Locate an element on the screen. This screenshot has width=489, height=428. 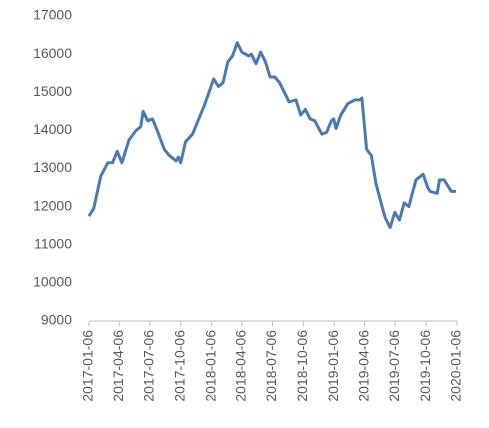
y-tick-label: 10000 is located at coordinates (52, 282).